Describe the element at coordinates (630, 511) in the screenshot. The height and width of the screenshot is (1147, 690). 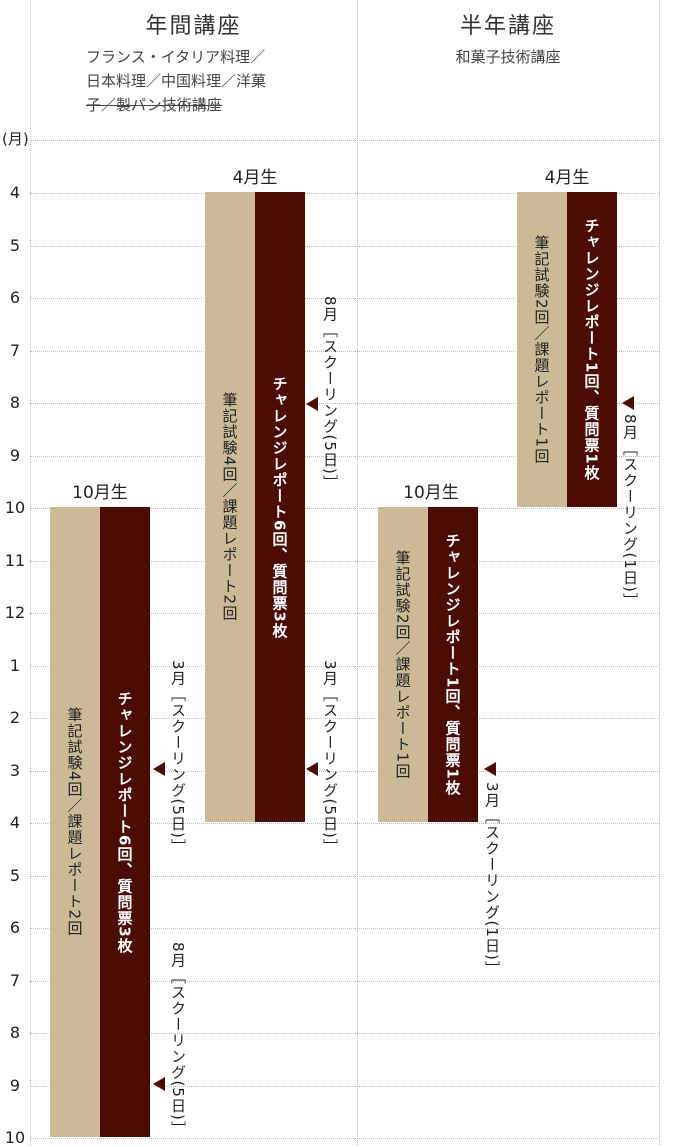
I see `schooling-label: 8月［スクーリング(1日)］` at that location.